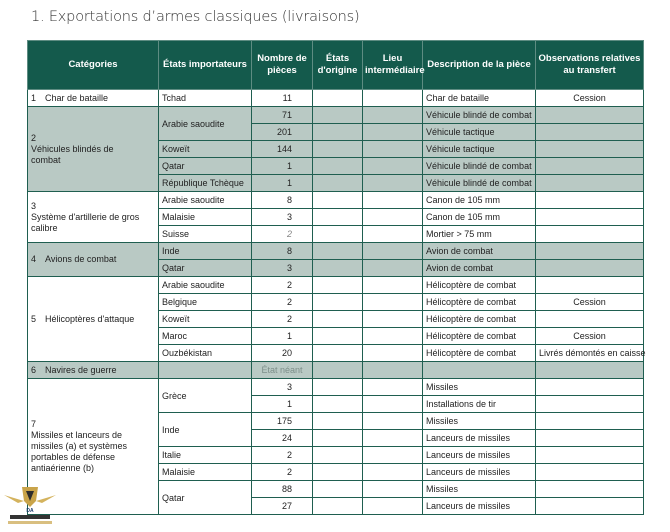 The width and height of the screenshot is (670, 532). What do you see at coordinates (336, 149) in the screenshot?
I see `table-row: Koweït 144 Véhicule tactique` at bounding box center [336, 149].